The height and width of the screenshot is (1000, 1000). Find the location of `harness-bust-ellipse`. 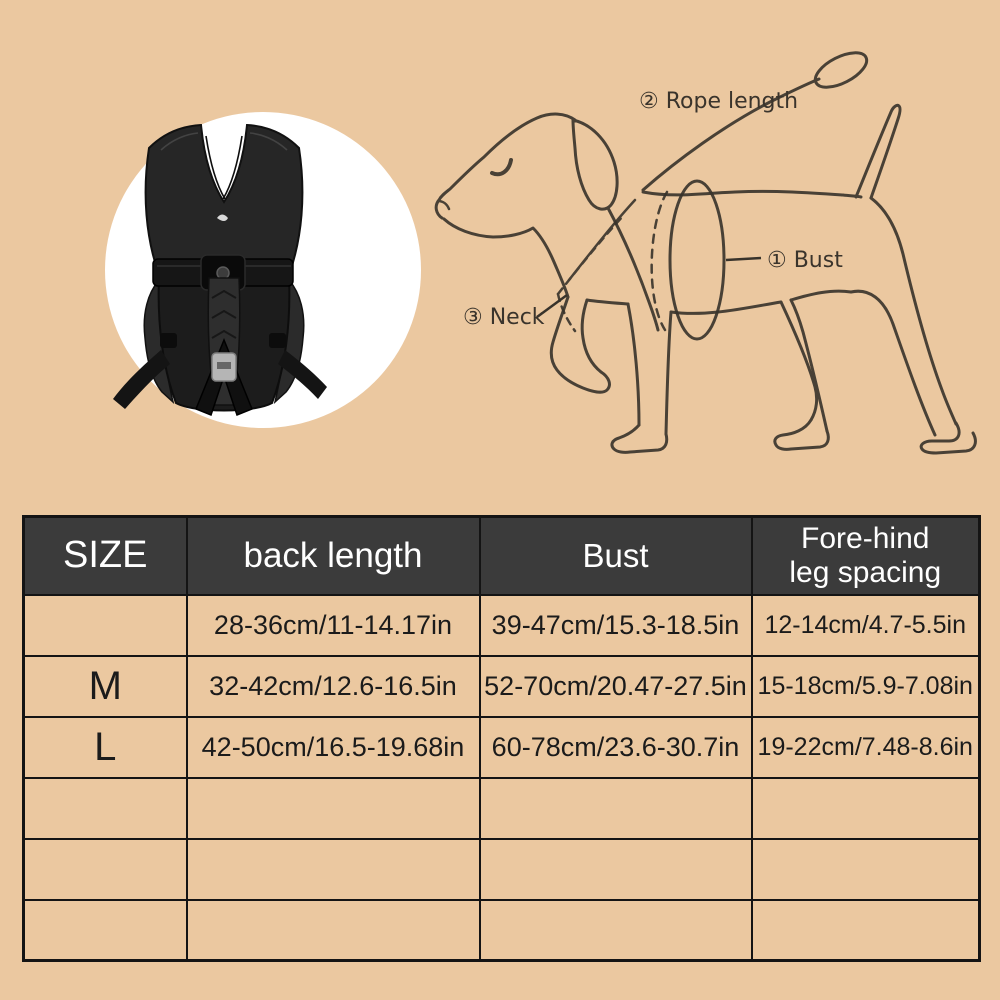

harness-bust-ellipse is located at coordinates (697, 260).